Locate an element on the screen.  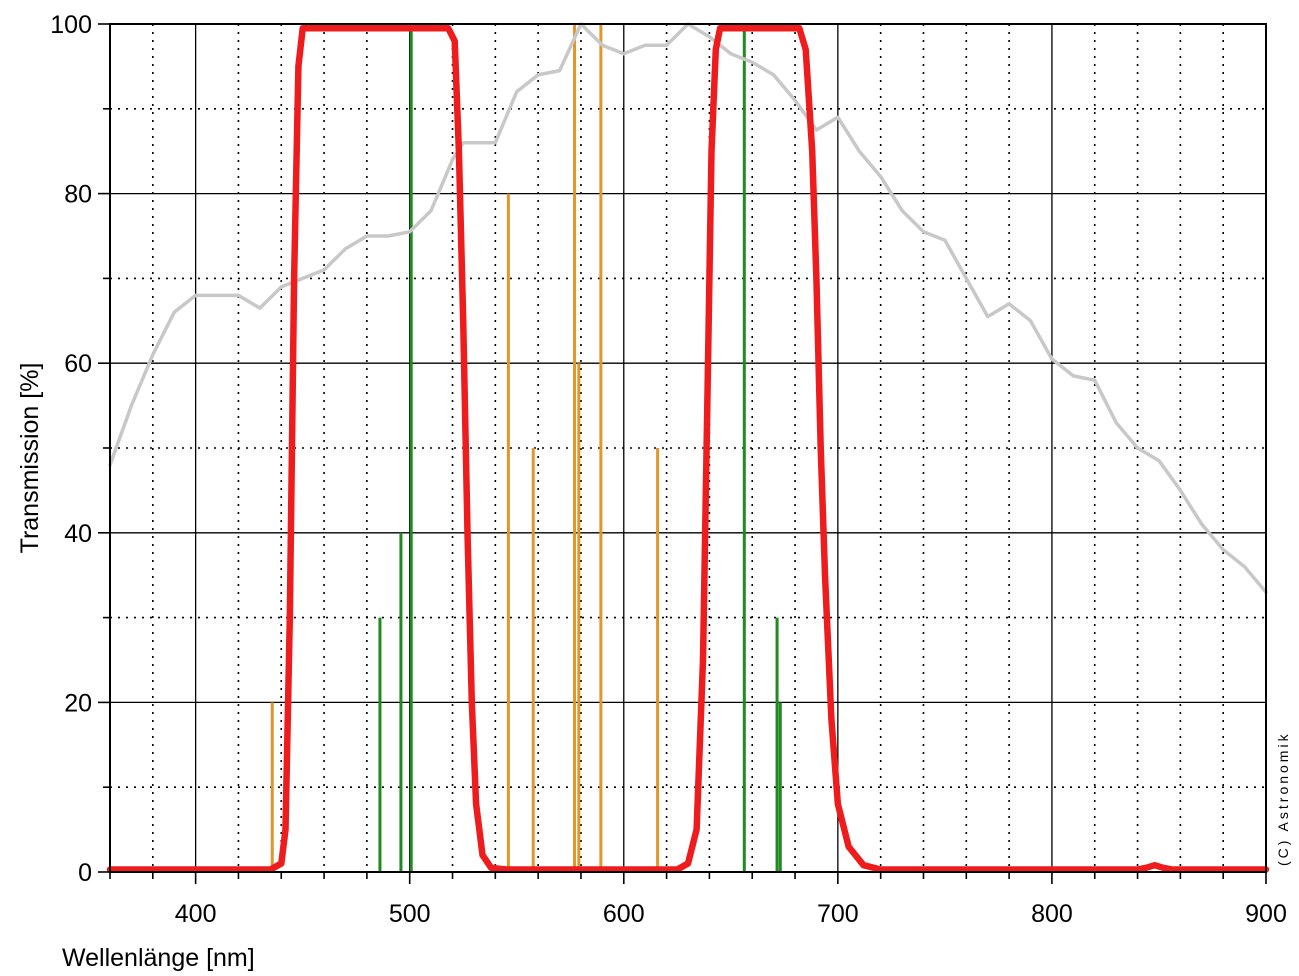
x-axis-label: Wellenlänge [nm] is located at coordinates (158, 958).